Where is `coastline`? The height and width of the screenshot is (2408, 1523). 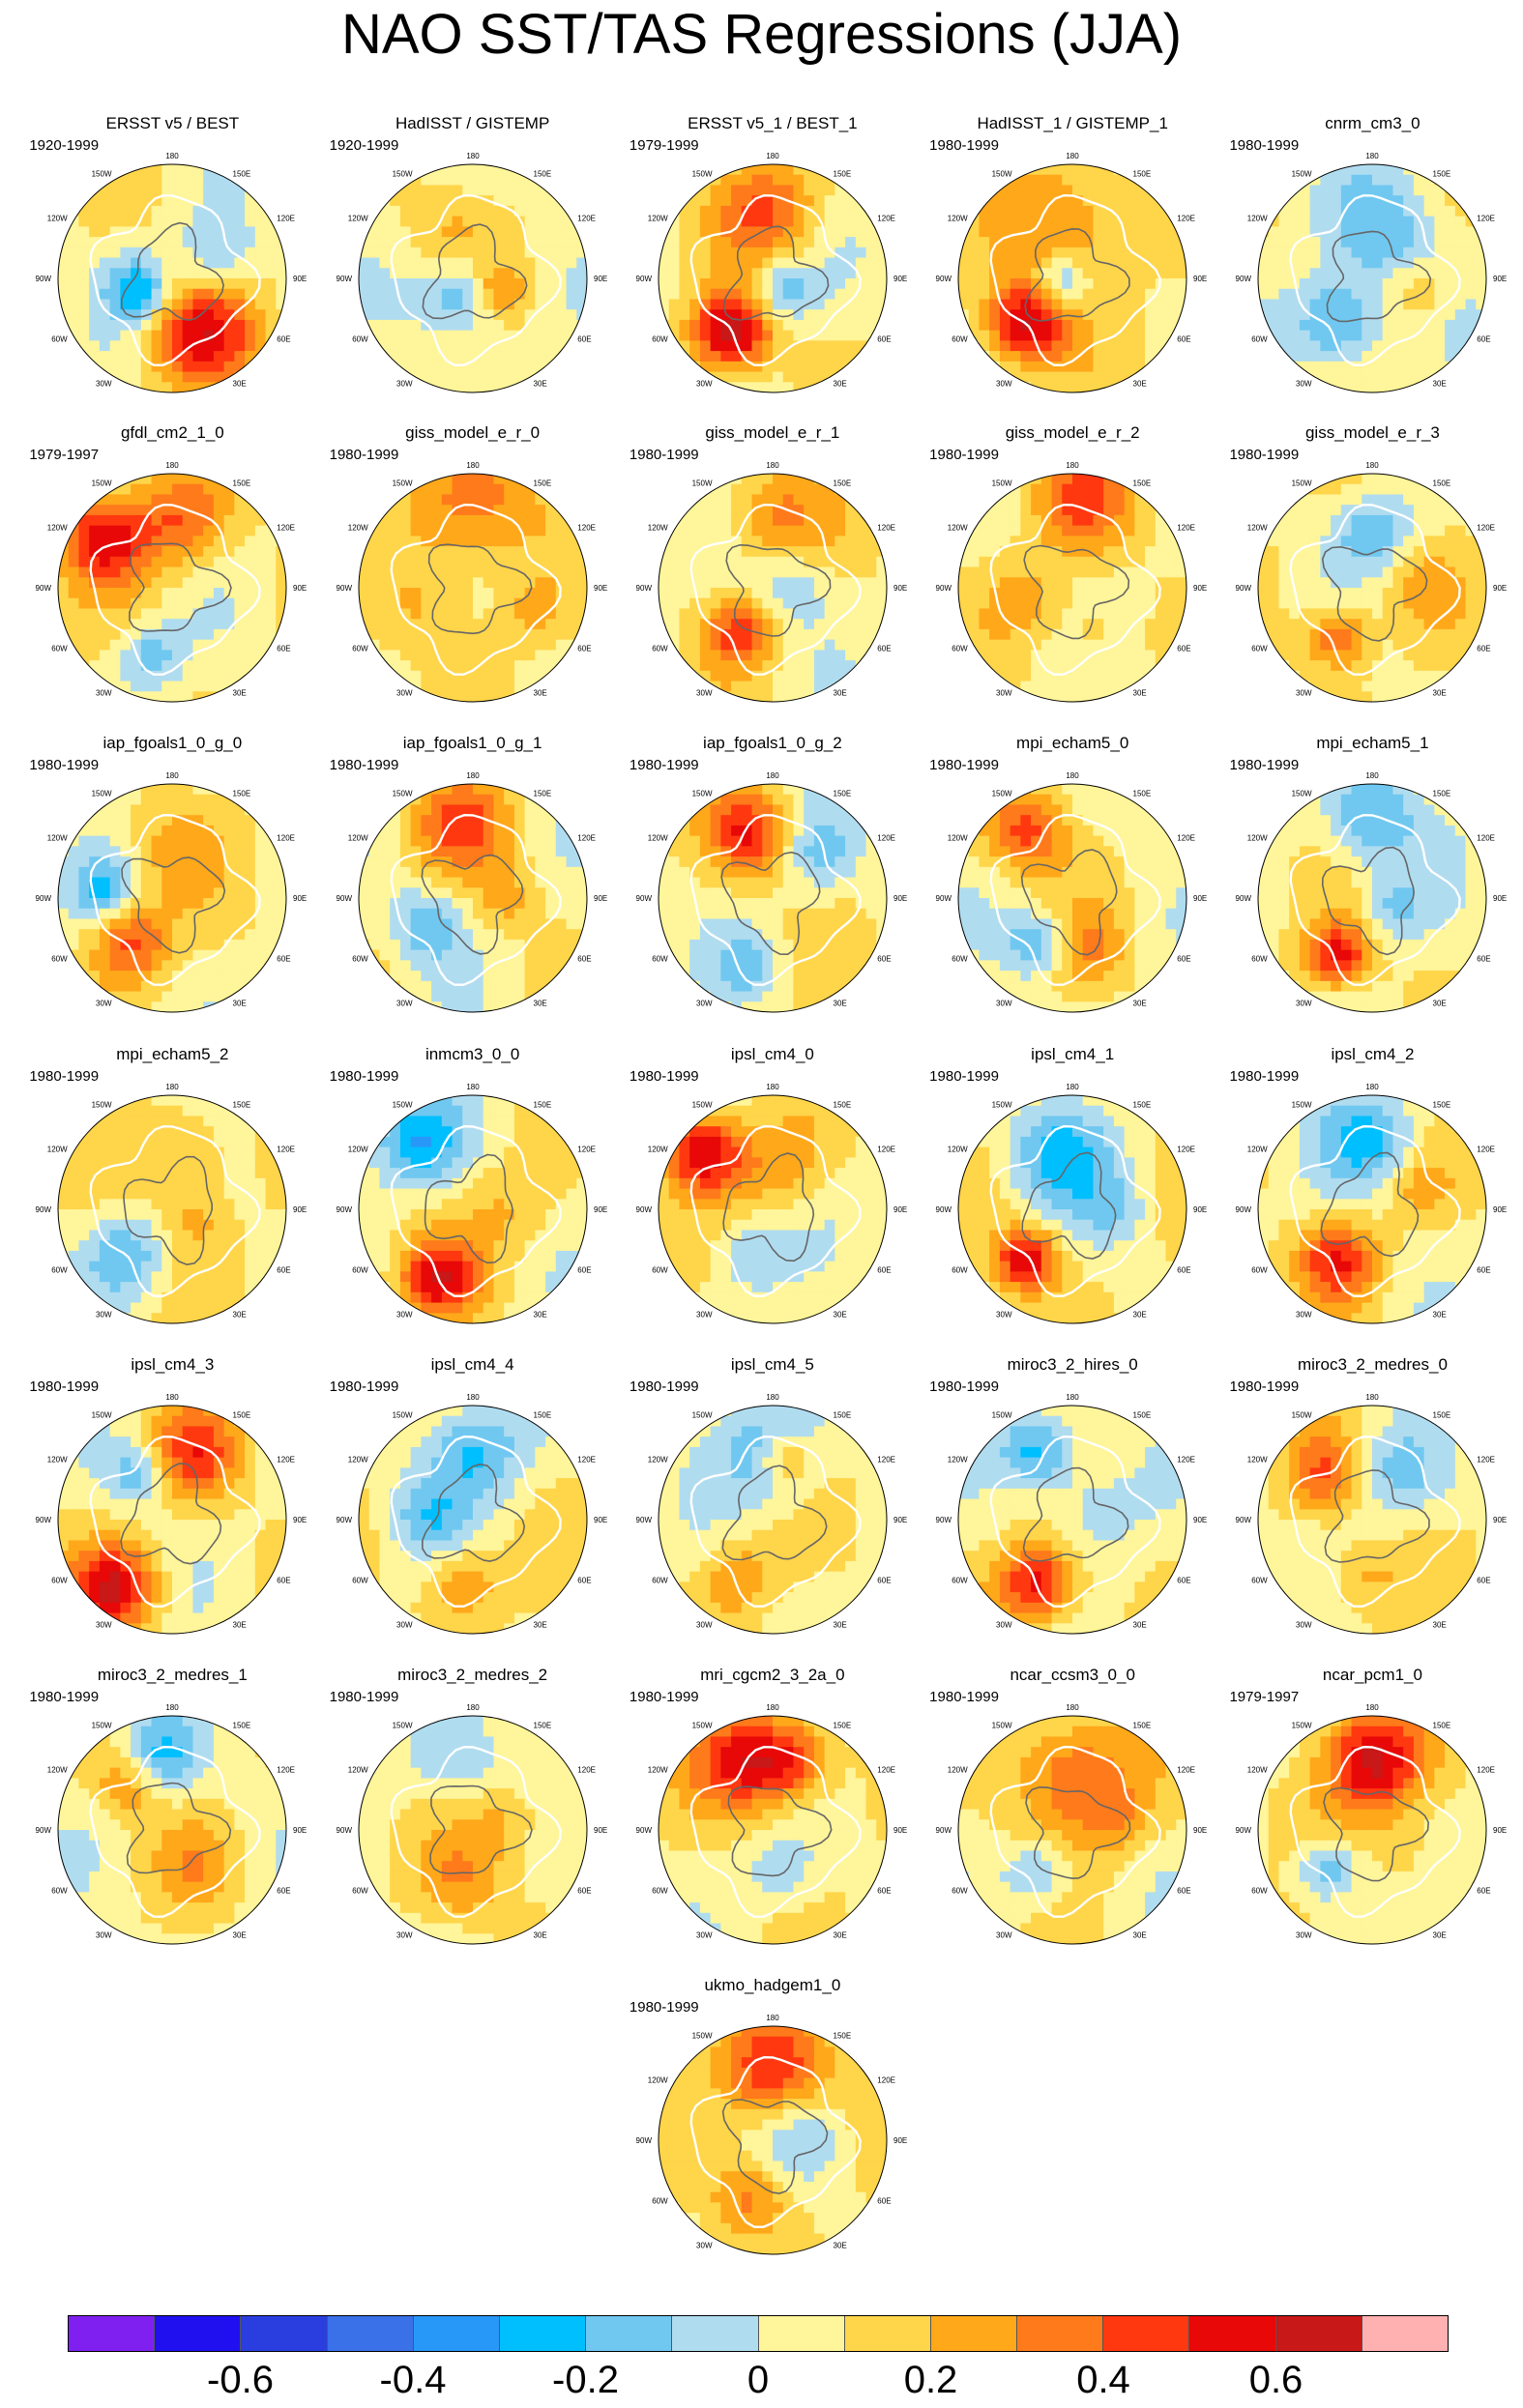 coastline is located at coordinates (775, 280).